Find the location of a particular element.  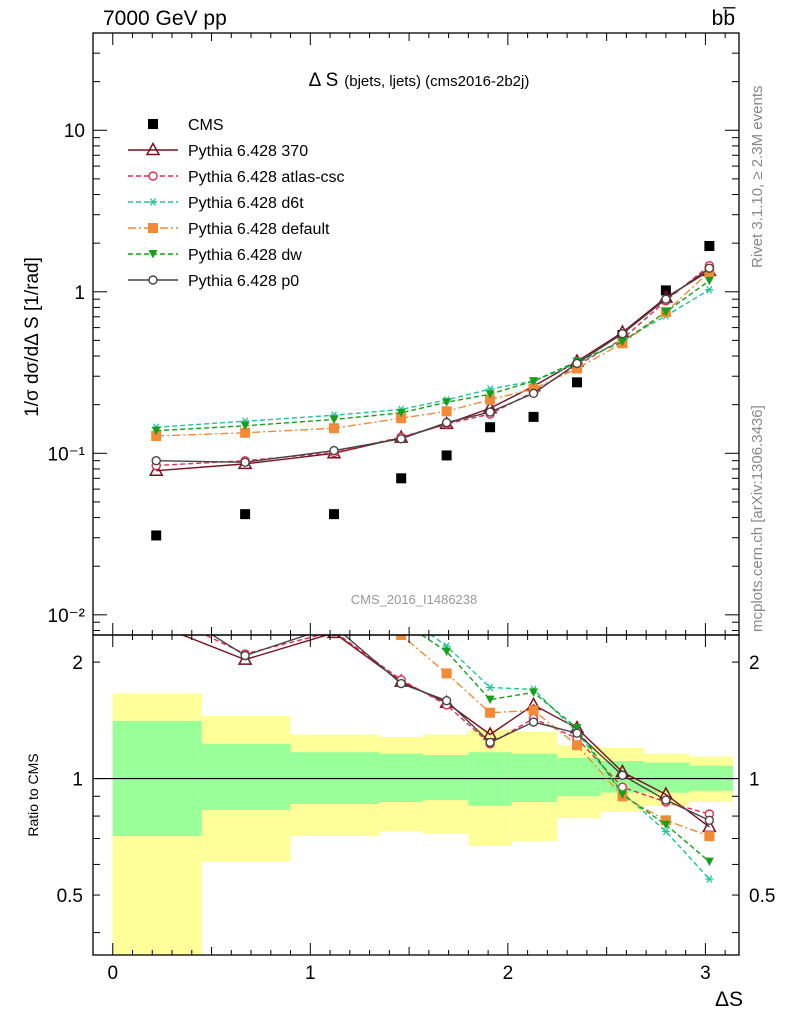

y-axis-title: 1/σ dσ/dΔ S [1/rad] is located at coordinates (32, 337).